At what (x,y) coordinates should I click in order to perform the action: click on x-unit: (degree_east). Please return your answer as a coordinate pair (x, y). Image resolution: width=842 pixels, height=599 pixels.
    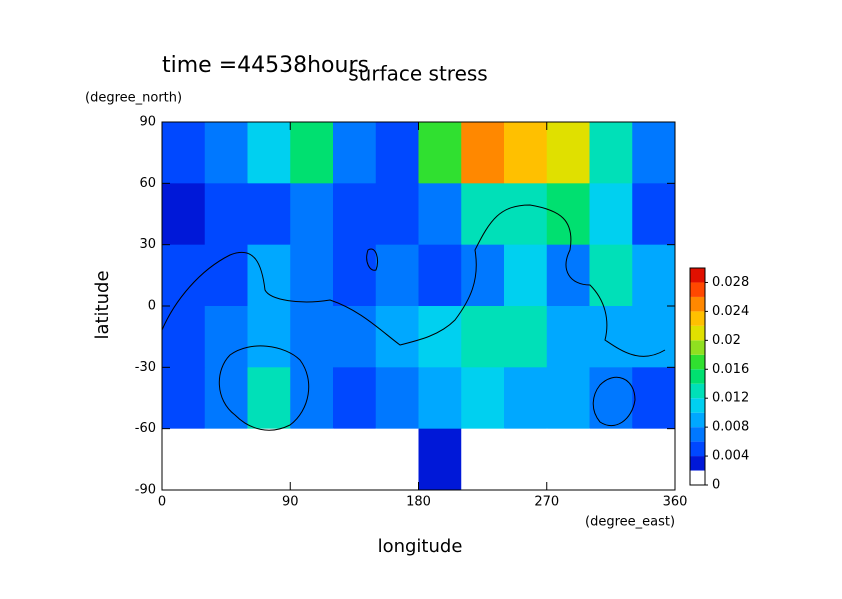
    Looking at the image, I should click on (630, 522).